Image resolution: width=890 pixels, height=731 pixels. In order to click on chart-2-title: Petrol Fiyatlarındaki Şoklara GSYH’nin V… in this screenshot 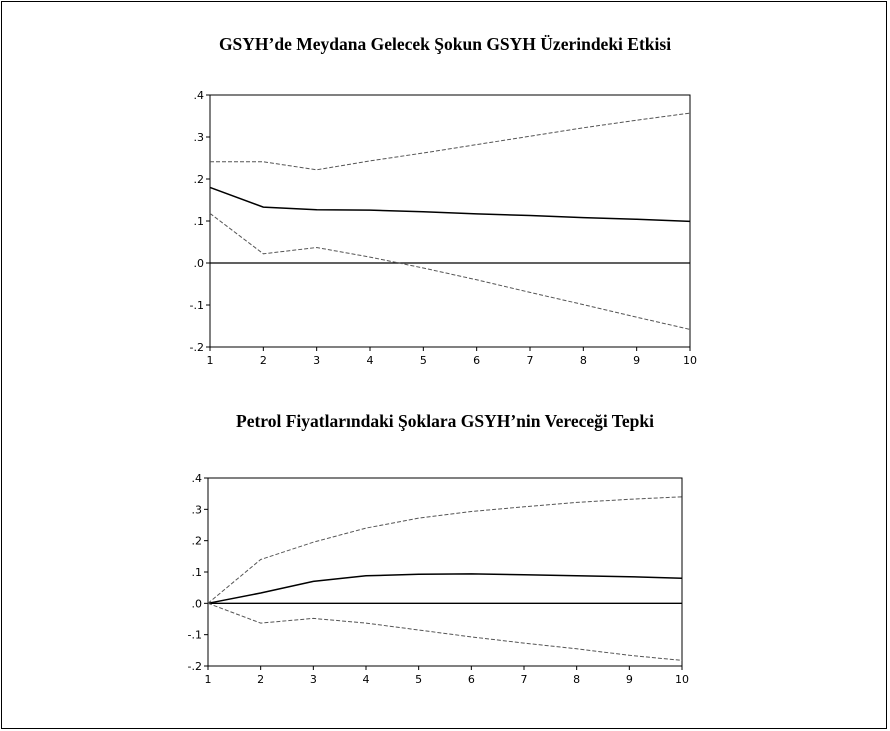, I will do `click(445, 421)`.